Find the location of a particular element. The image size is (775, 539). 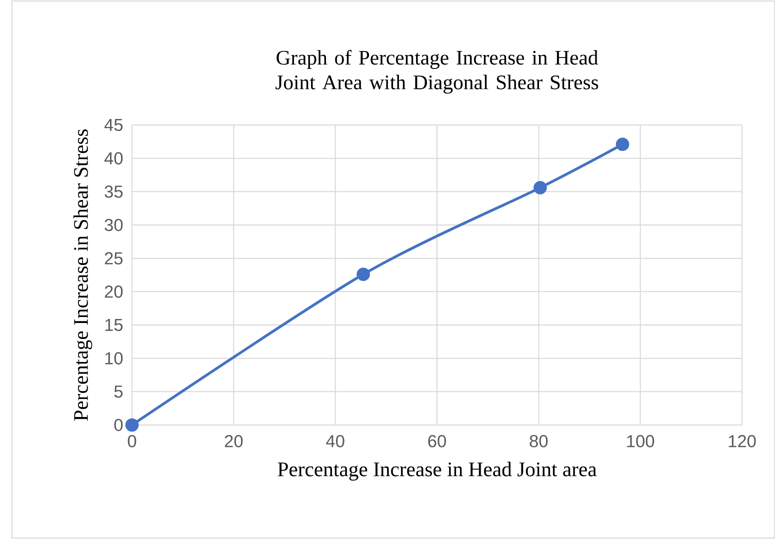

y-tick-label: 20 is located at coordinates (113, 292).